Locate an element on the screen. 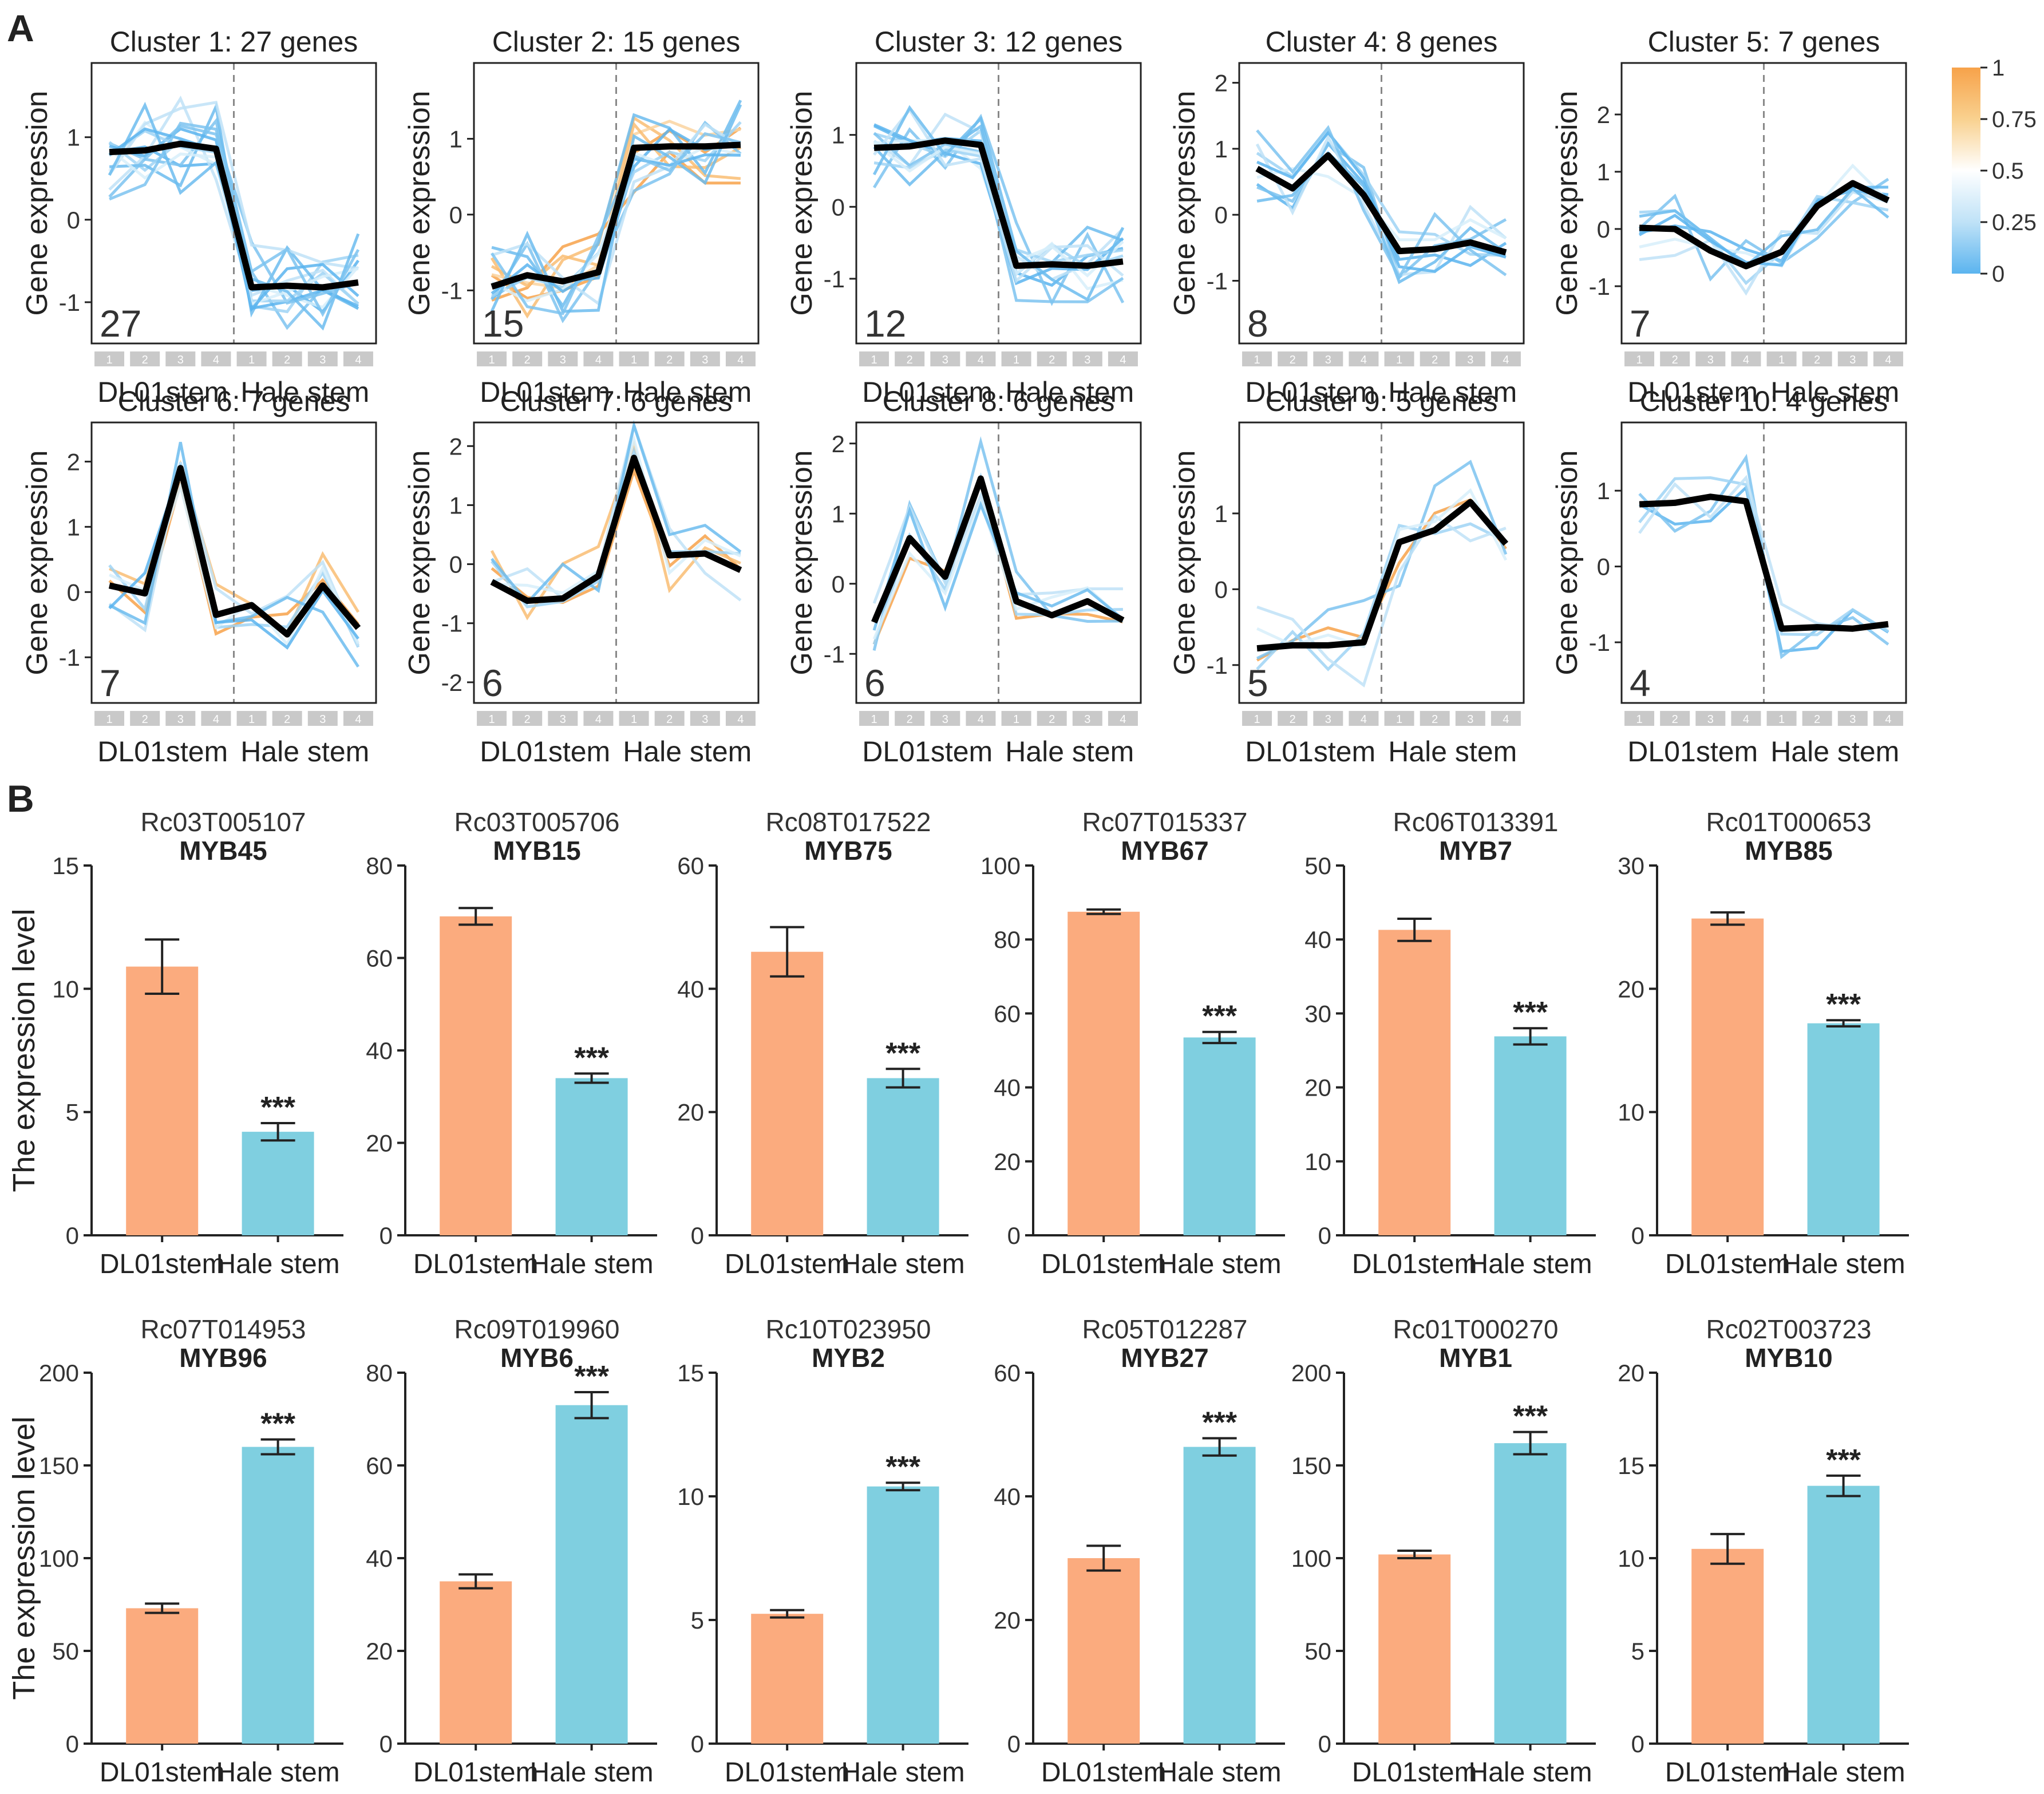 This screenshot has width=2044, height=1794. y-tick-label: 200 is located at coordinates (1311, 1373).